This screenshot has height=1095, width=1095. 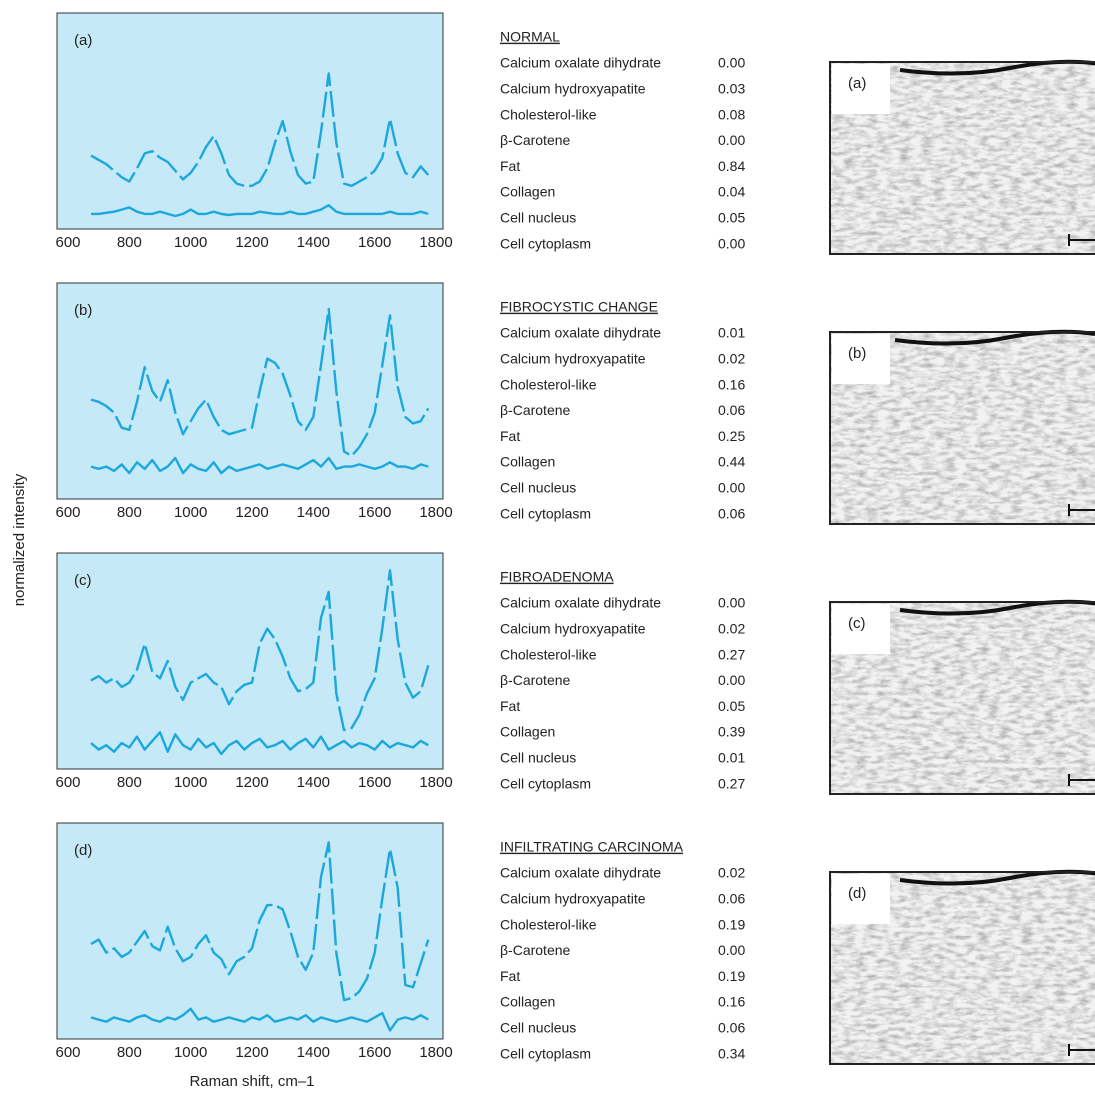 I want to click on image-label: (b), so click(x=857, y=353).